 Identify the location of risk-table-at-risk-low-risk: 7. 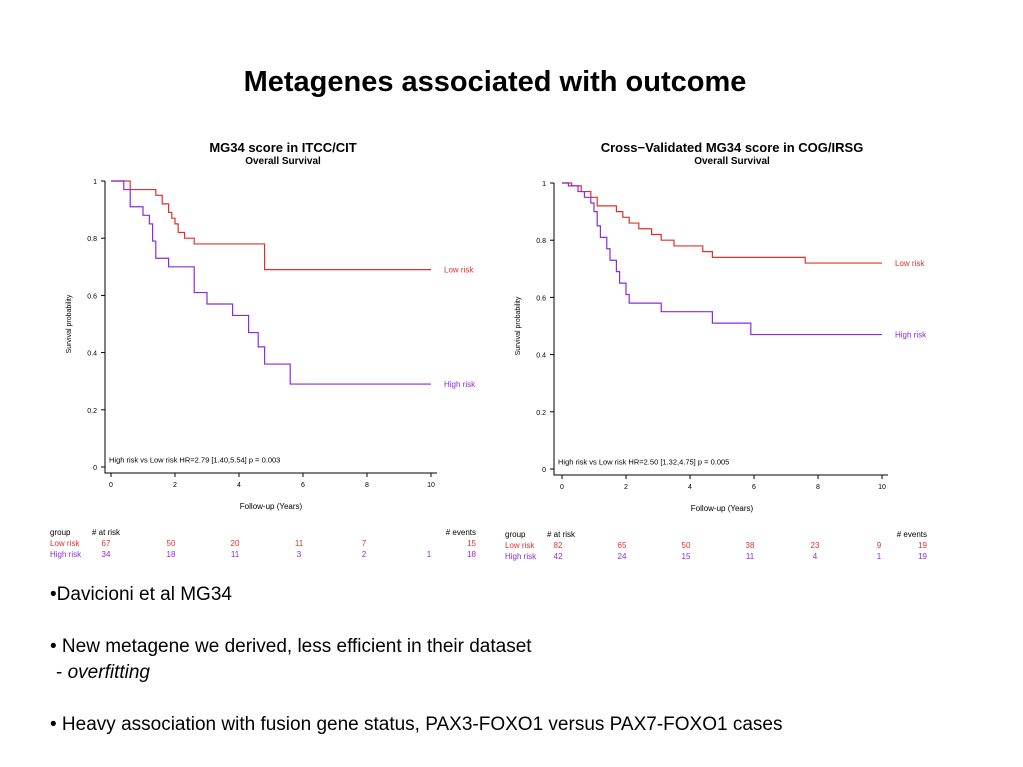
(364, 543).